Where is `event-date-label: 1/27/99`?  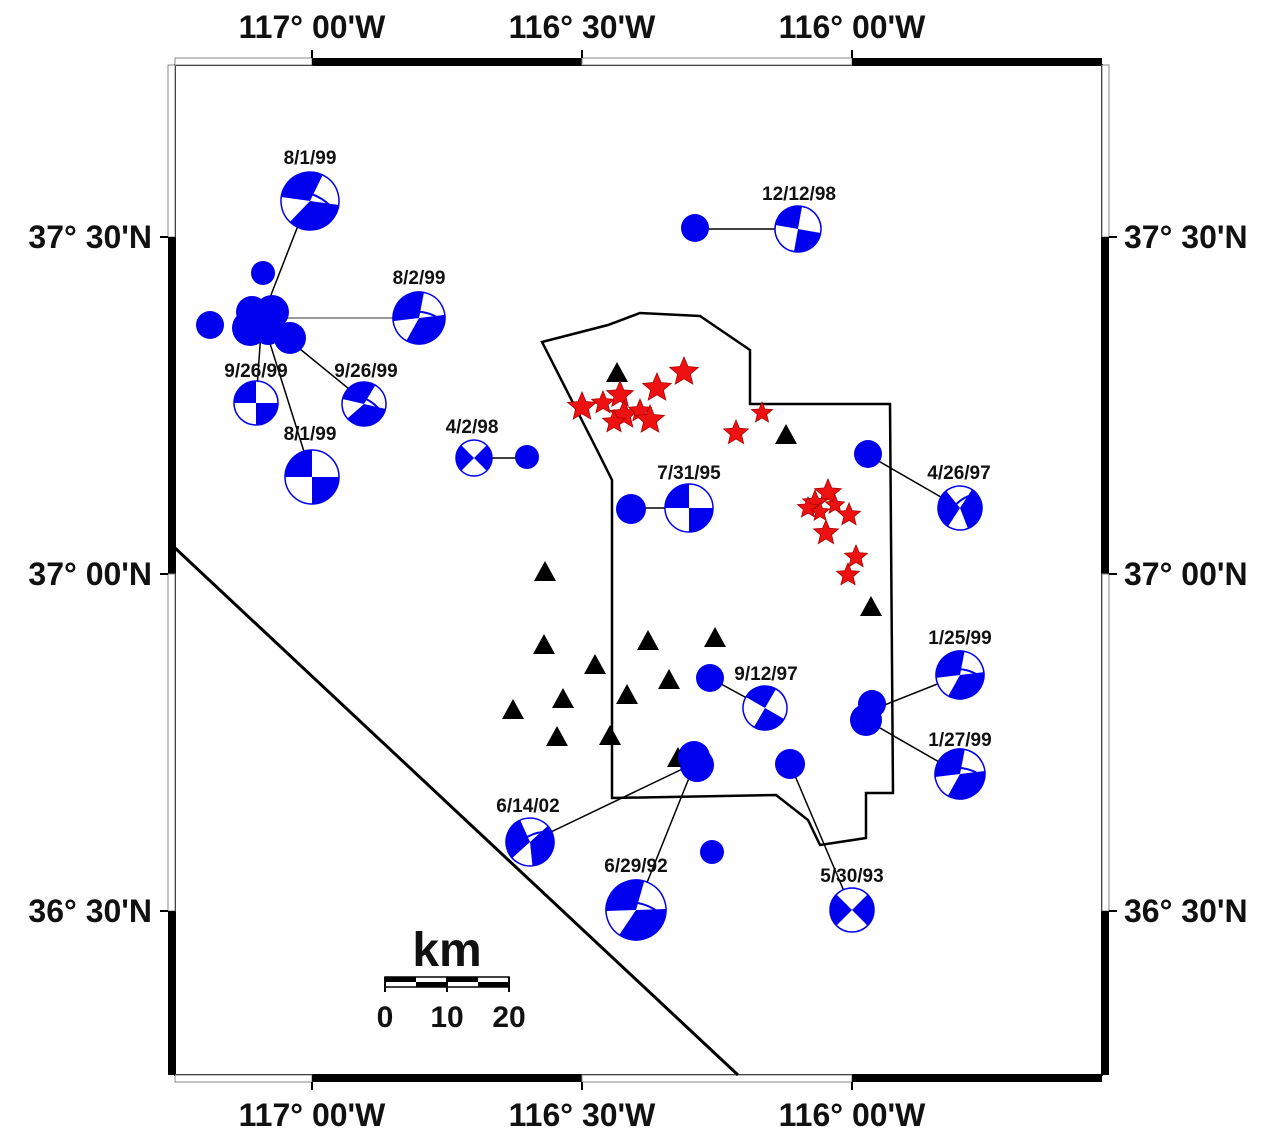 event-date-label: 1/27/99 is located at coordinates (959, 740).